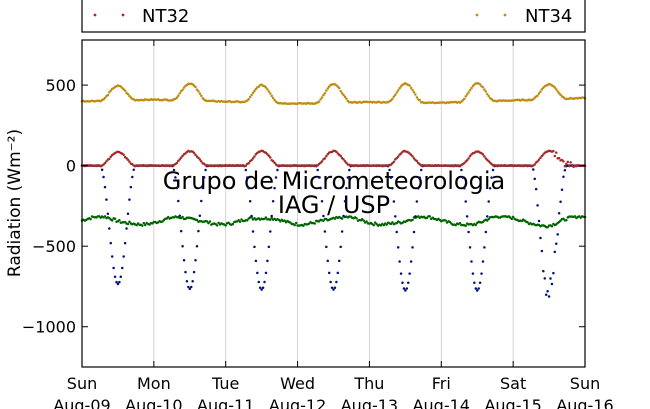 This screenshot has width=650, height=409. Describe the element at coordinates (153, 402) in the screenshot. I see `x-tick-label-date: Aug-10` at that location.